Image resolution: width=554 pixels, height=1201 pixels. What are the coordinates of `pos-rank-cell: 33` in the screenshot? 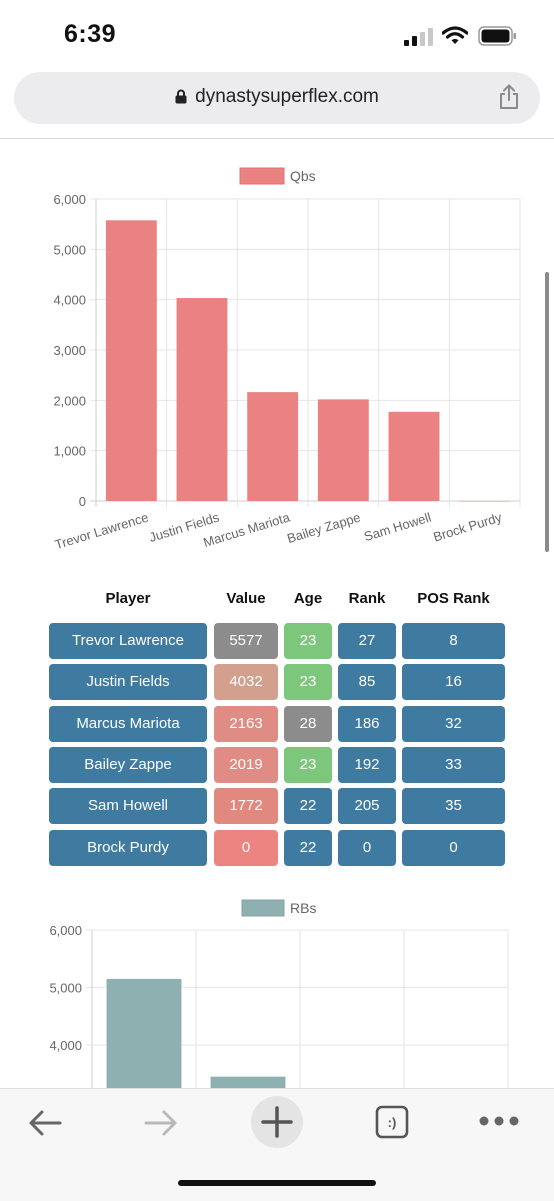 It's located at (453, 764).